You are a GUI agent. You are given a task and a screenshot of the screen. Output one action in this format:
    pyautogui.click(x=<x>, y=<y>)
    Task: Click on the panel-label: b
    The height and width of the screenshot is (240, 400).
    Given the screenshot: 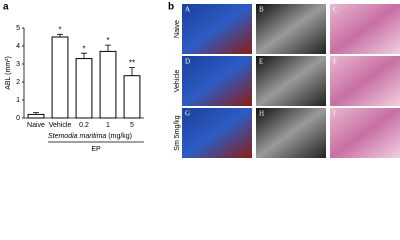 What is the action you would take?
    pyautogui.click(x=171, y=7)
    